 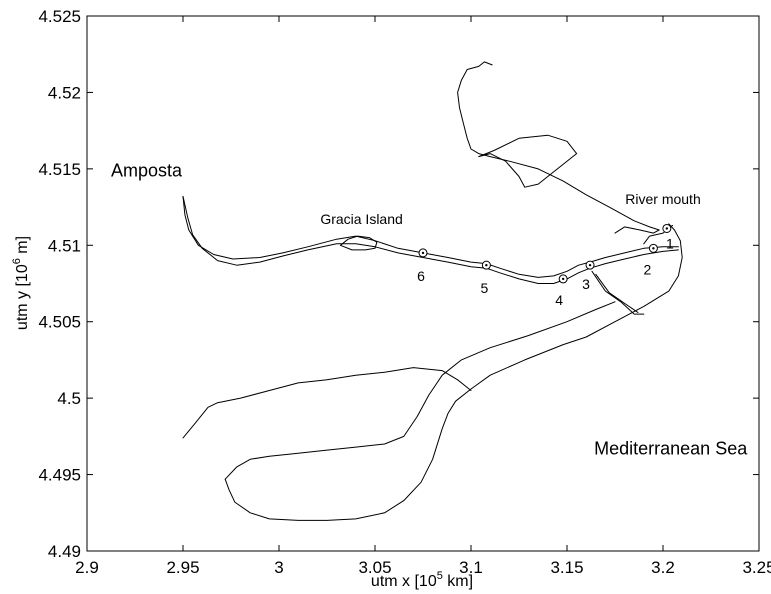 What do you see at coordinates (59, 169) in the screenshot?
I see `y-tick-label: 4.515` at bounding box center [59, 169].